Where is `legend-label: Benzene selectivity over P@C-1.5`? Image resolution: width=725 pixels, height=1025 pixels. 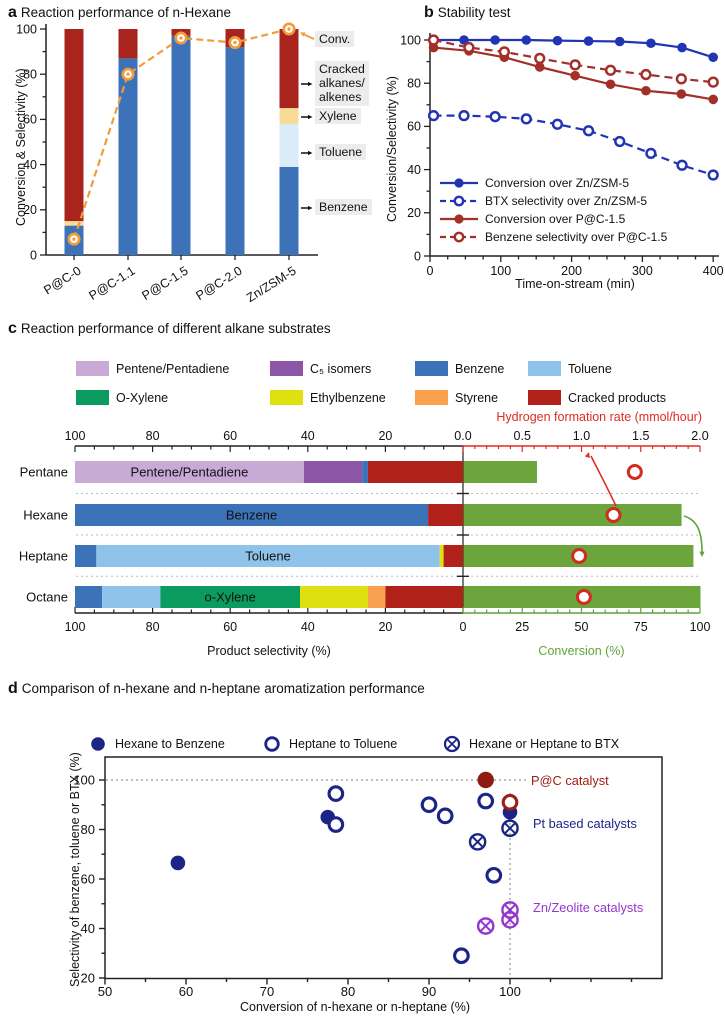 legend-label: Benzene selectivity over P@C-1.5 is located at coordinates (576, 237).